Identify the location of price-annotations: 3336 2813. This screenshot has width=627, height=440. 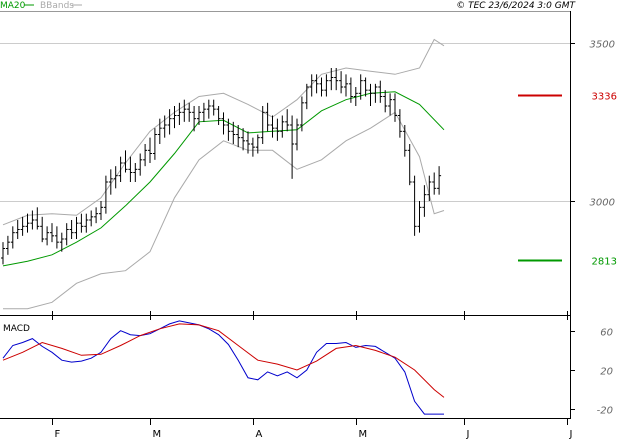
(567, 180).